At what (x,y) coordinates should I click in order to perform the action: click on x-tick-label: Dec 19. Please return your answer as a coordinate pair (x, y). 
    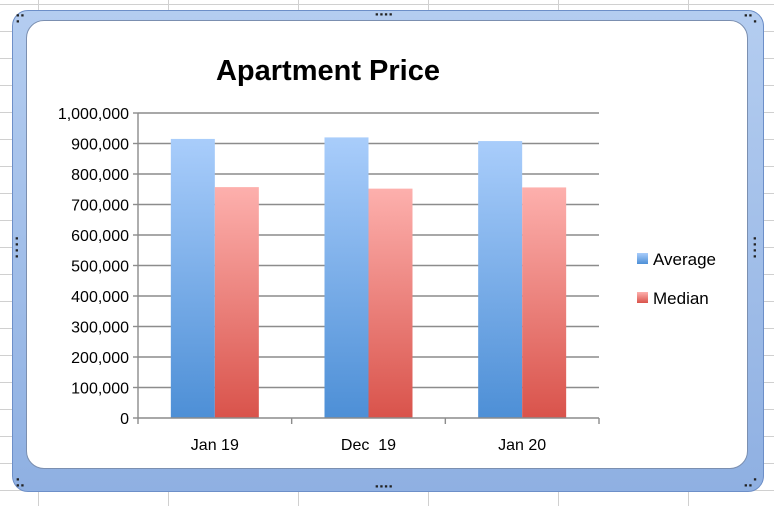
    Looking at the image, I should click on (368, 445).